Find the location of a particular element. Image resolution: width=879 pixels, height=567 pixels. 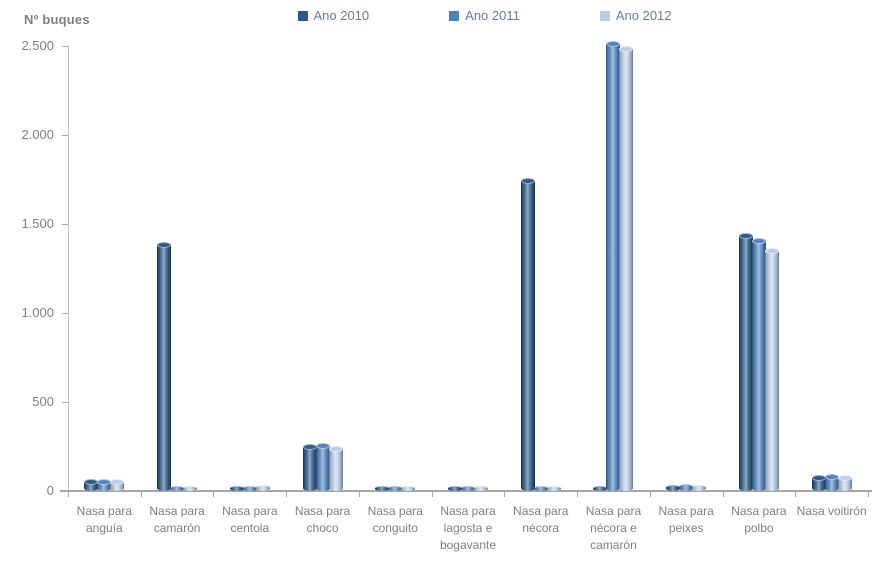

legend-item: Ano 2011 is located at coordinates (484, 15).